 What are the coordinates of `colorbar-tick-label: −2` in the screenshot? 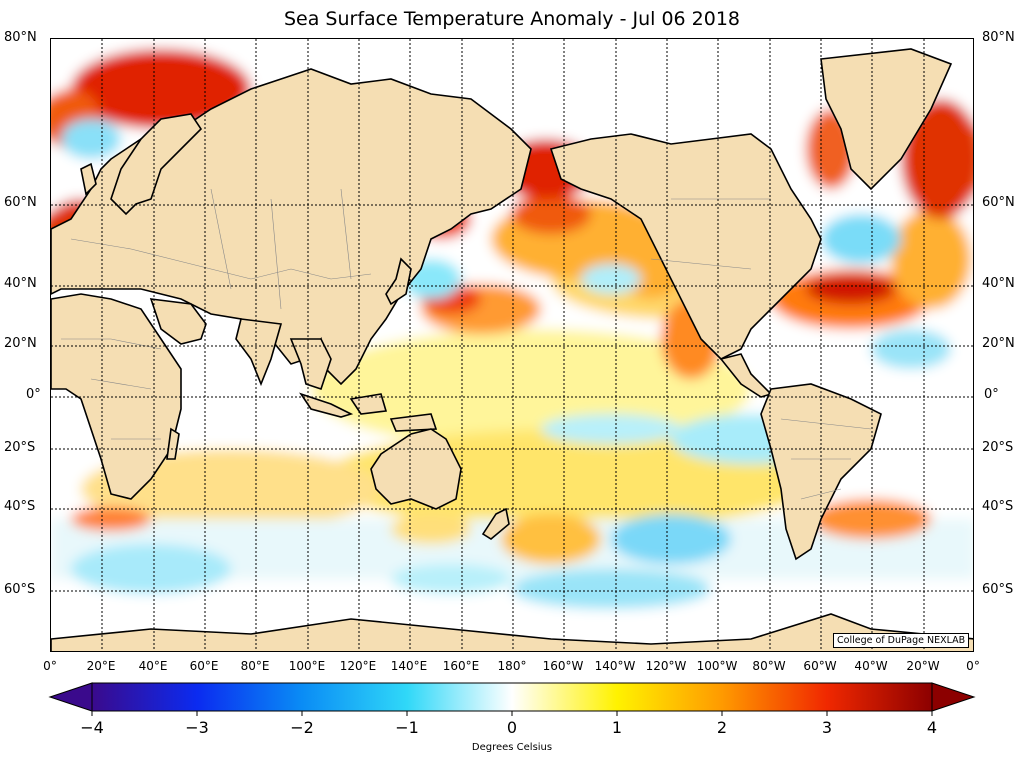 It's located at (302, 727).